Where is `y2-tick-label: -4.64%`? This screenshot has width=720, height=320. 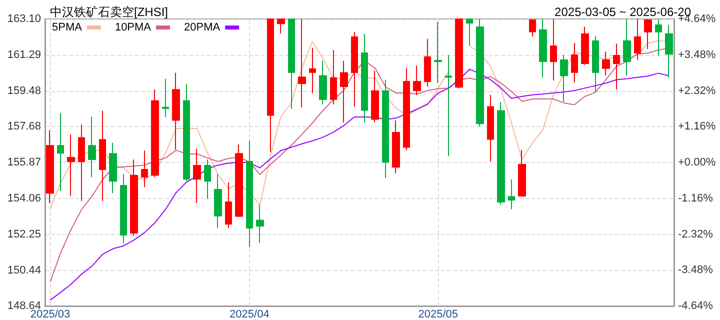 y2-tick-label: -4.64% is located at coordinates (696, 306).